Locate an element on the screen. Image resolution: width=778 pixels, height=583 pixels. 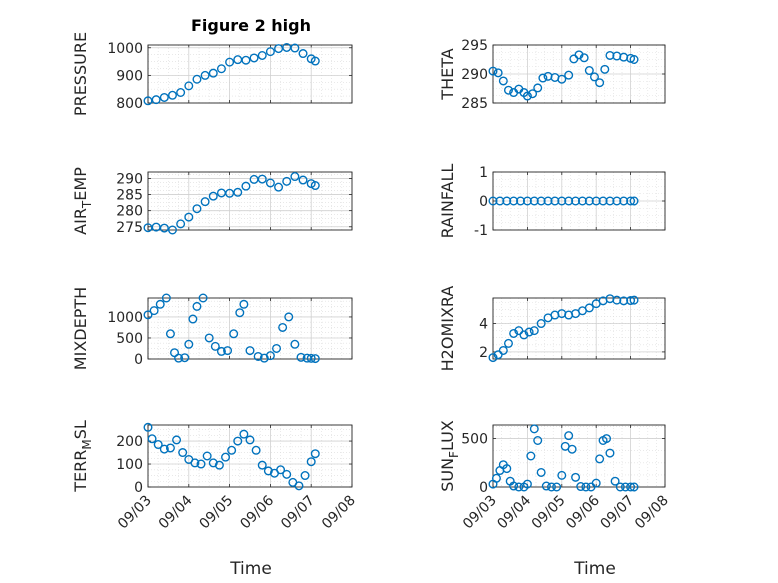
y-axis-label: AIRTEMP is located at coordinates (82, 201).